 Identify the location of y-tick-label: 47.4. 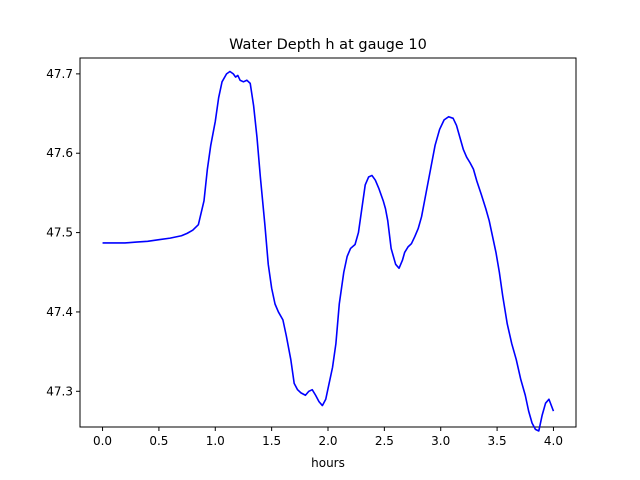
(59, 312).